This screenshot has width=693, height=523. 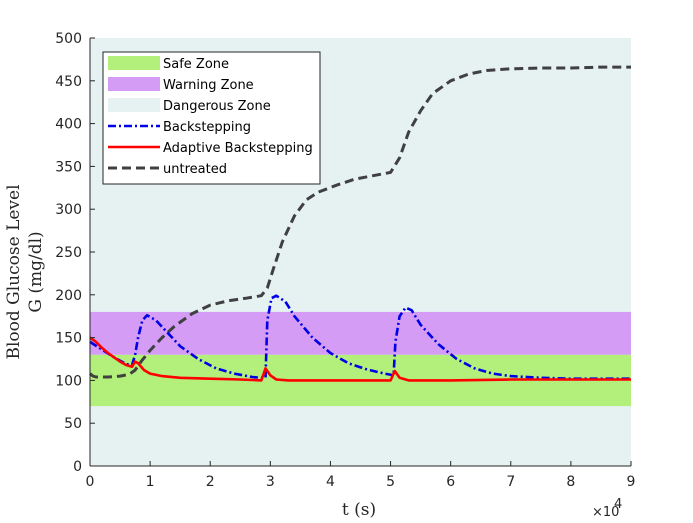 What do you see at coordinates (68, 39) in the screenshot?
I see `y-tick-label: 500` at bounding box center [68, 39].